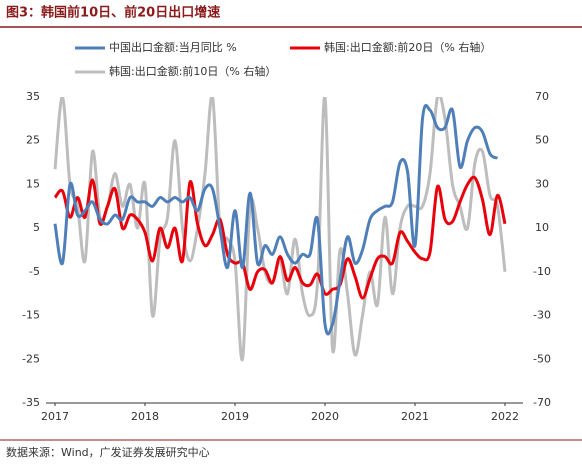  What do you see at coordinates (235, 416) in the screenshot?
I see `x-tick-label: 2019` at bounding box center [235, 416].